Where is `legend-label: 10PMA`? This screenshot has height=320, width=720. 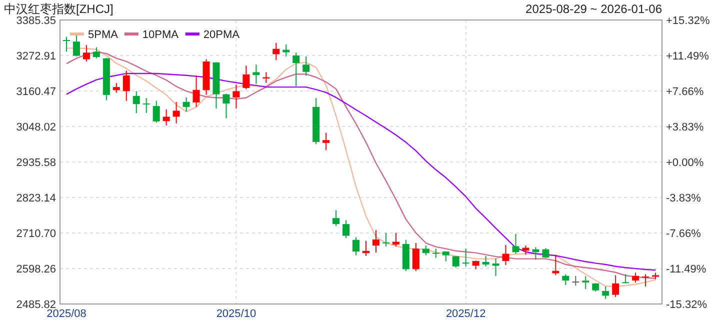 legend-label: 10PMA is located at coordinates (161, 34).